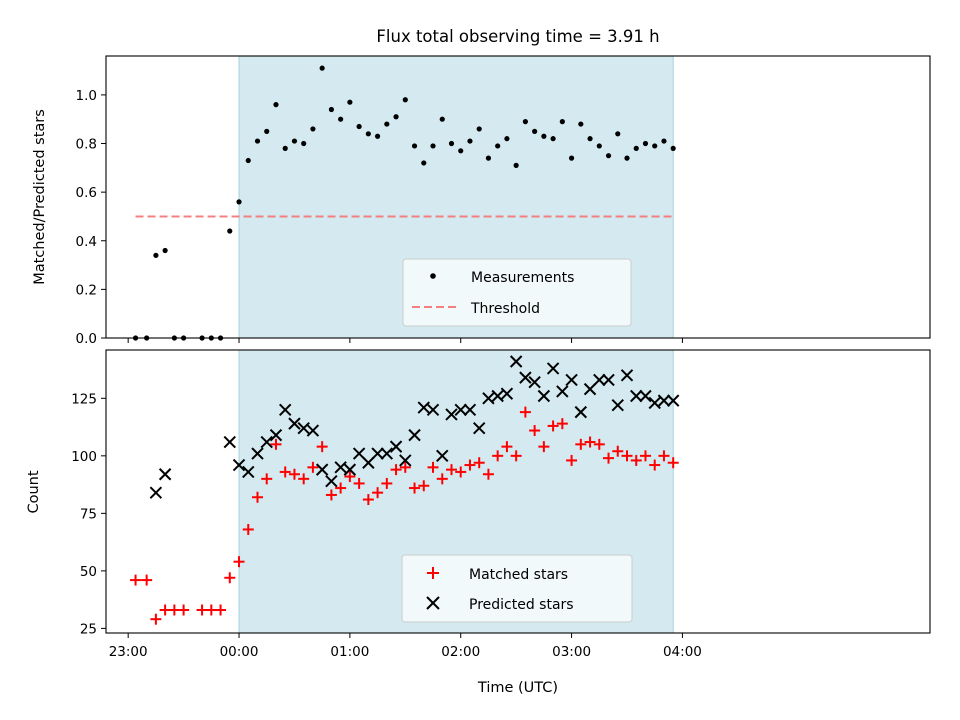  I want to click on ratio-y-tick-label: 1.0, so click(86, 96).